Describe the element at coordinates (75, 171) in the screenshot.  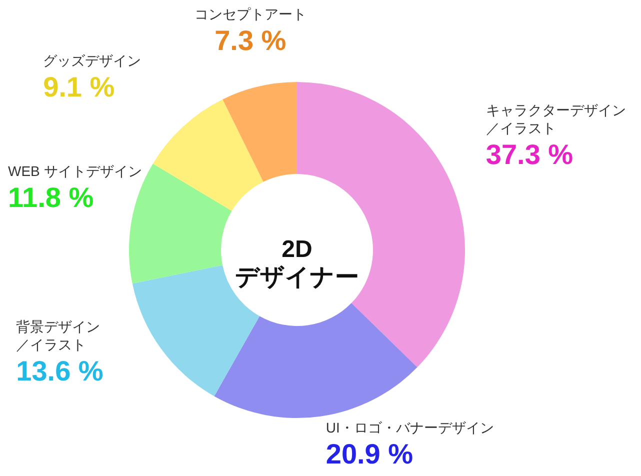
I see `slice-label: WEB サイトデザイン` at that location.